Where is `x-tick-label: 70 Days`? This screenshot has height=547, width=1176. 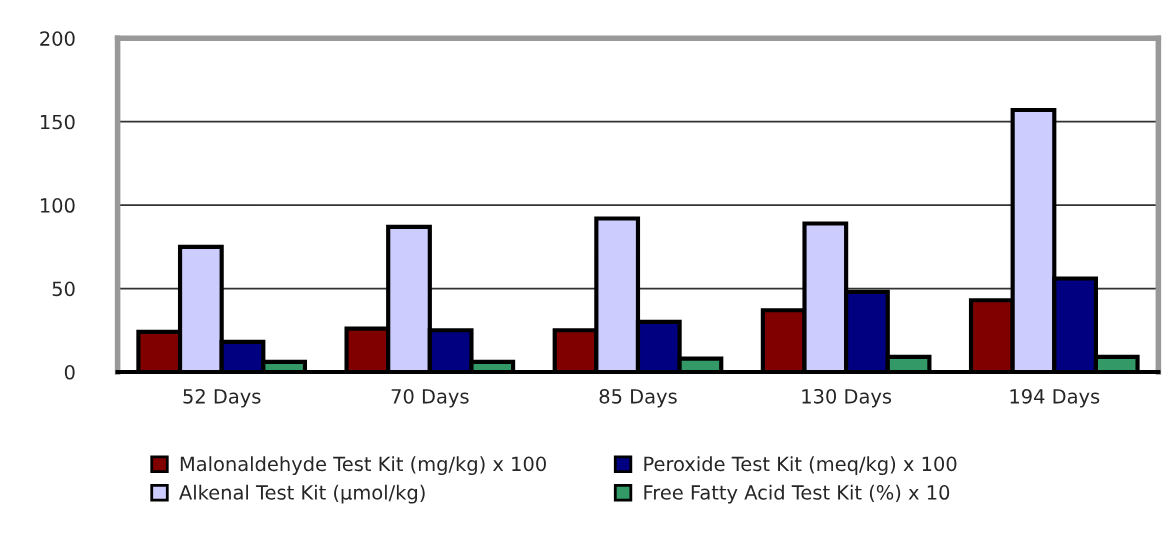 x-tick-label: 70 Days is located at coordinates (430, 398).